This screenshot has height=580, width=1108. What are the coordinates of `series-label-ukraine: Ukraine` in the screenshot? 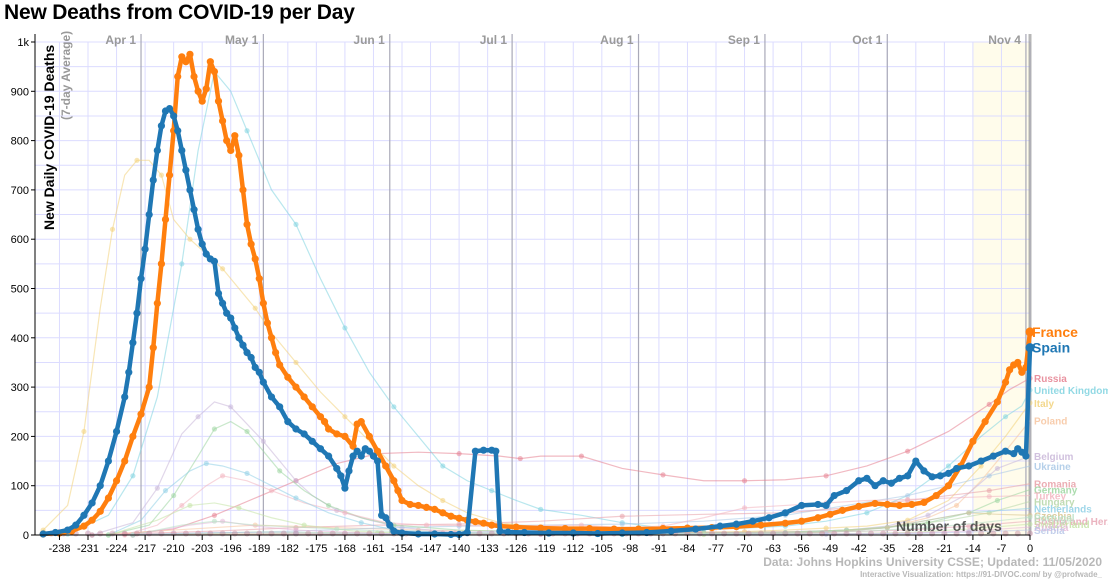 It's located at (1052, 467).